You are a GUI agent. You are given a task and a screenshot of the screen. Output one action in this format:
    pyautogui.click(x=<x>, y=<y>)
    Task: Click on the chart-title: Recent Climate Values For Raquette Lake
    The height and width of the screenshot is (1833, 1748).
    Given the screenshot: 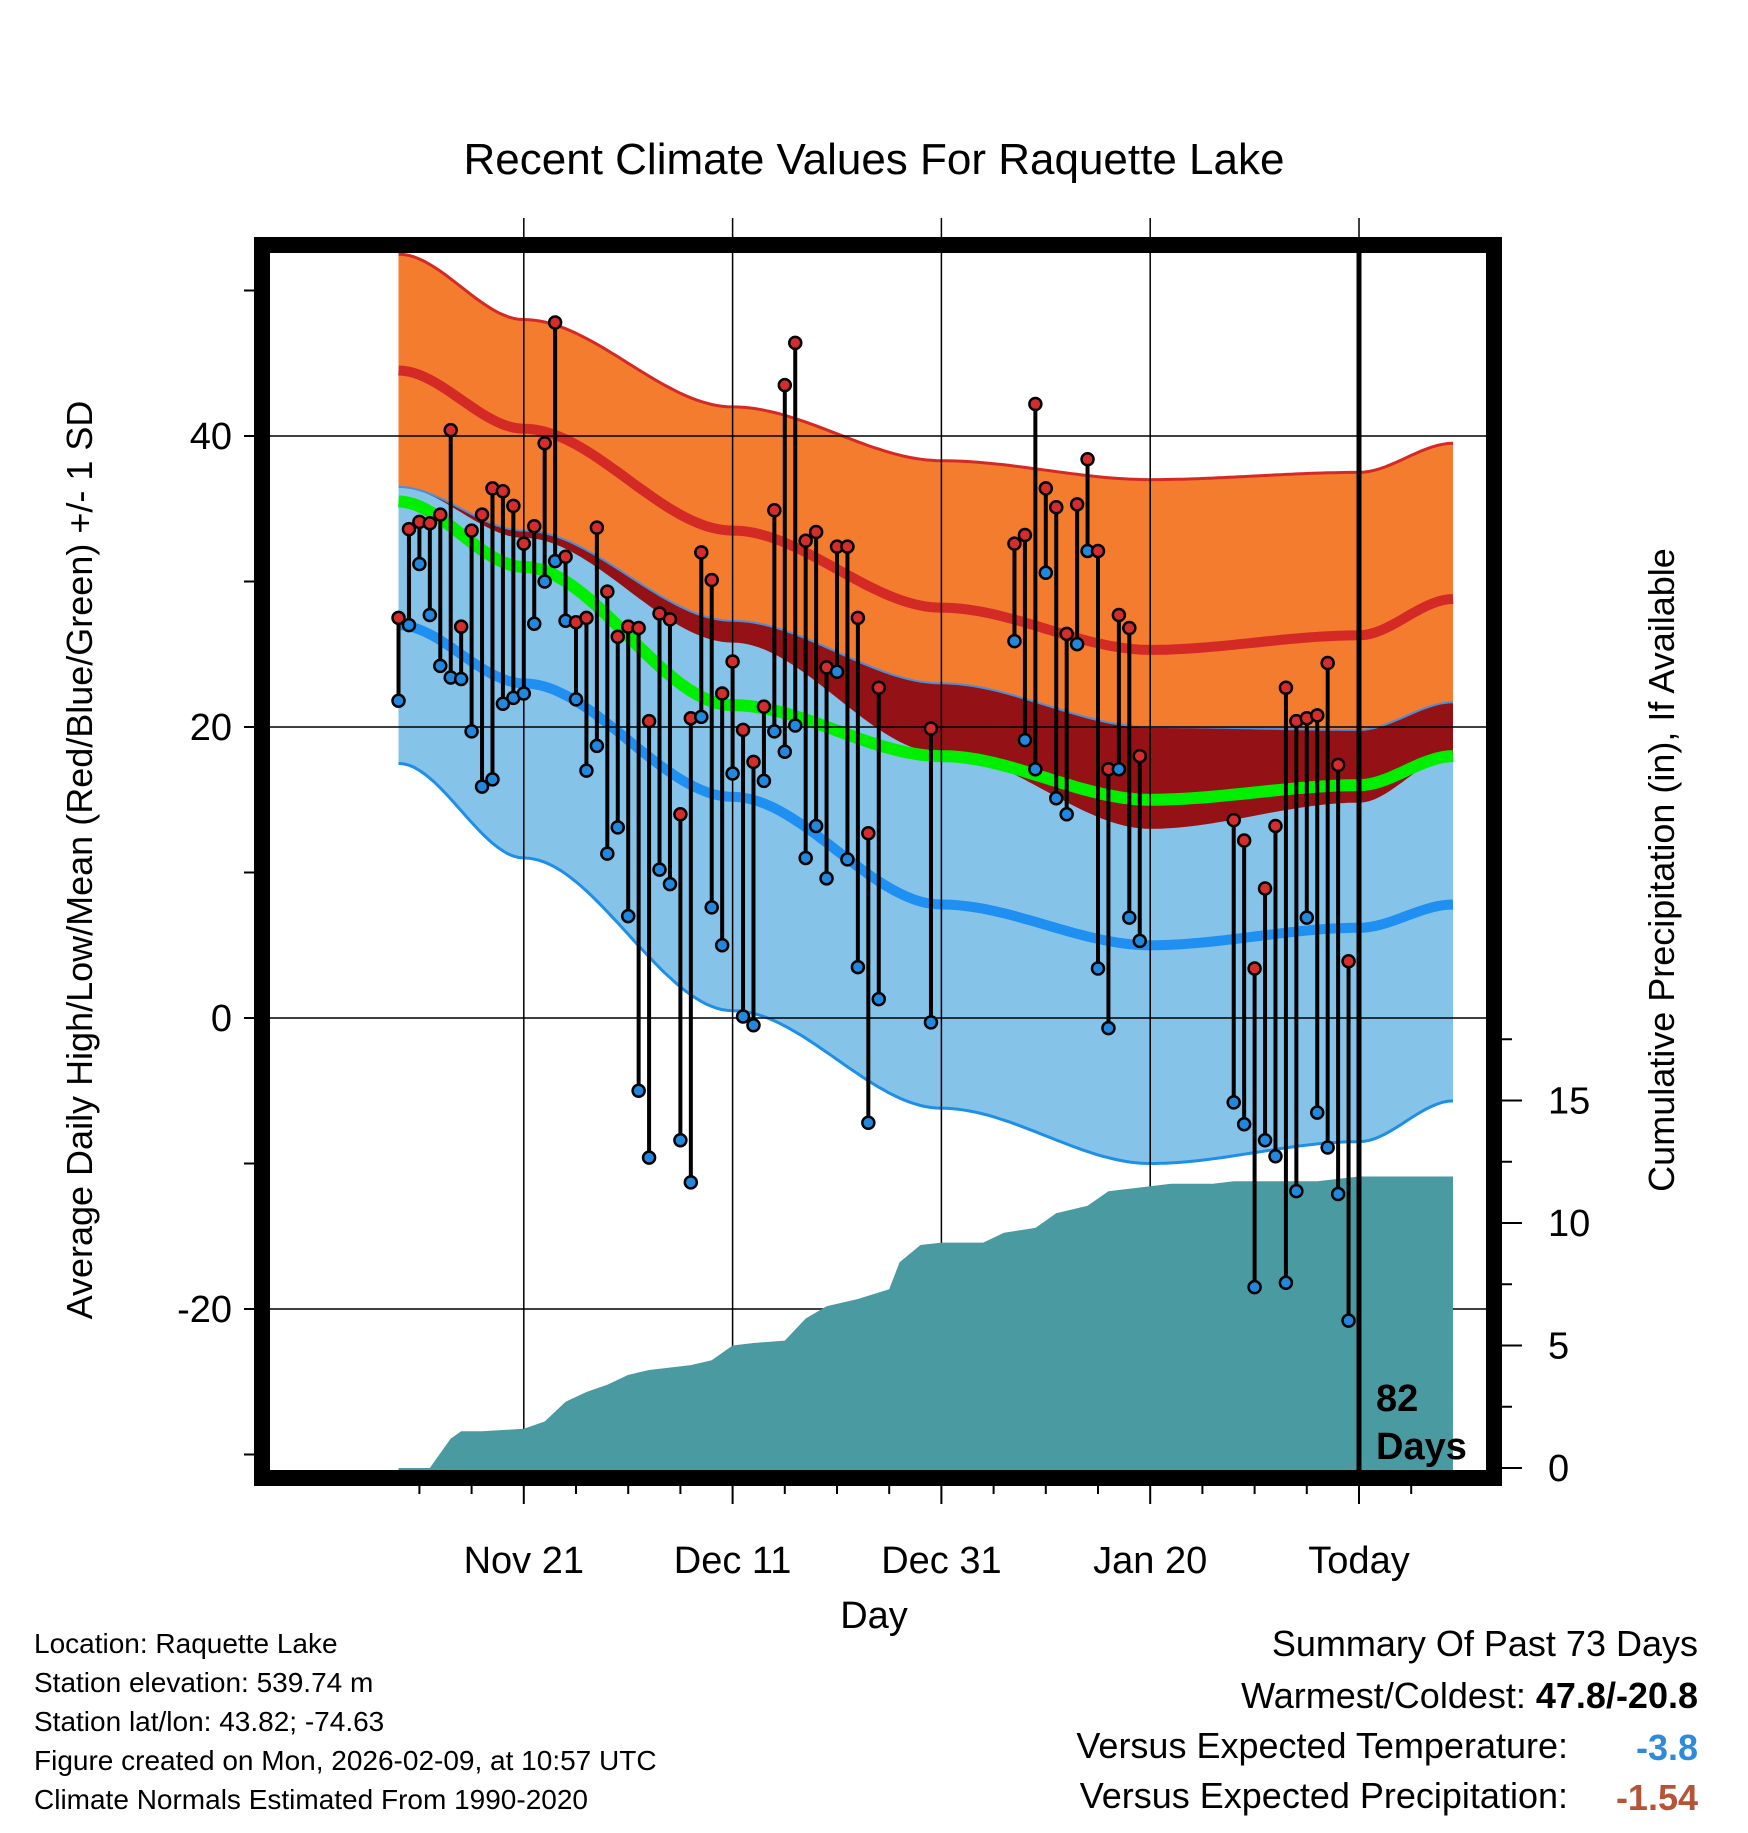 What is the action you would take?
    pyautogui.click(x=874, y=159)
    